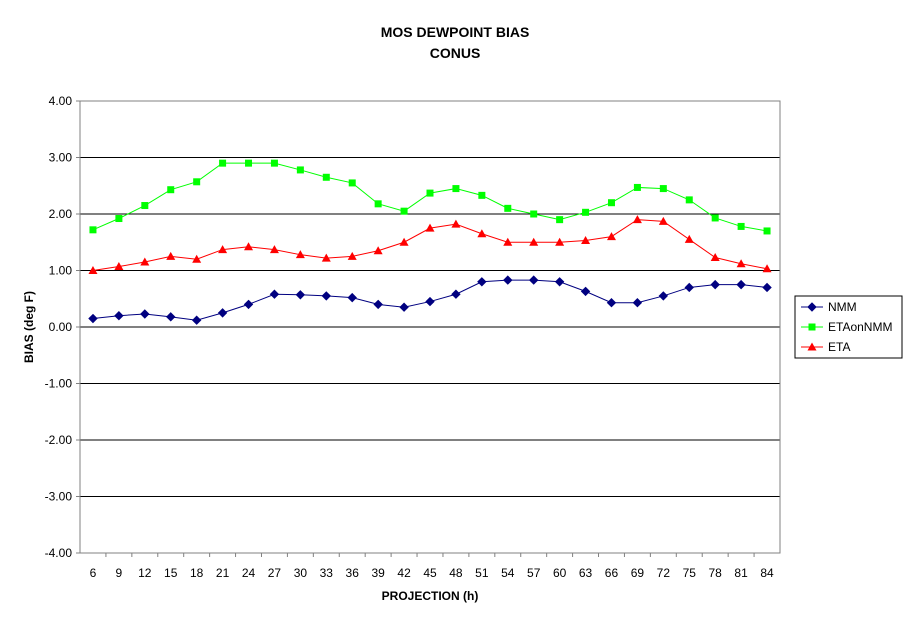  Describe the element at coordinates (455, 53) in the screenshot. I see `chart-subtitle: CONUS` at that location.